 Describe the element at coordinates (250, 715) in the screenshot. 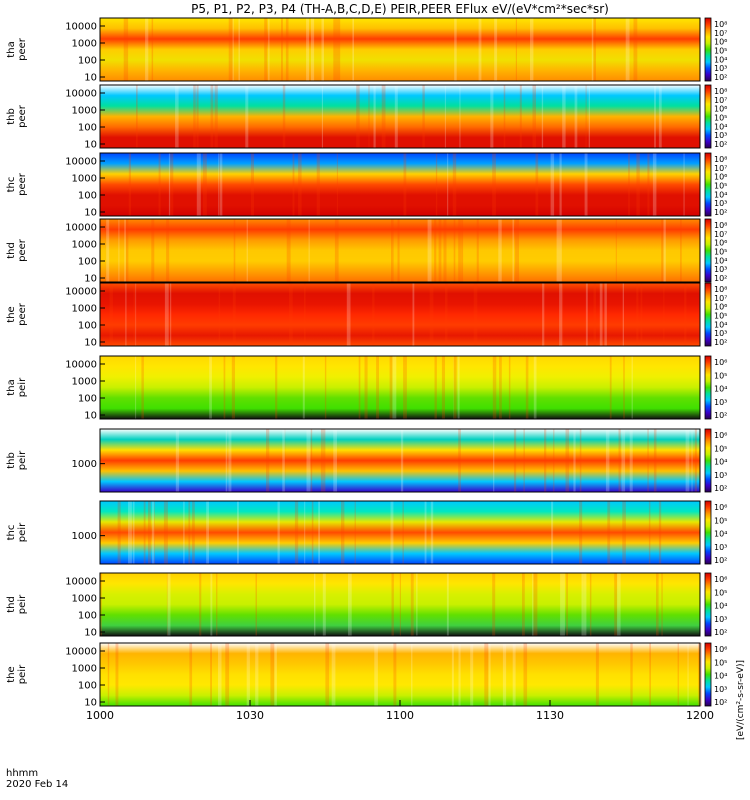

I see `x-tick-label: 1030` at that location.